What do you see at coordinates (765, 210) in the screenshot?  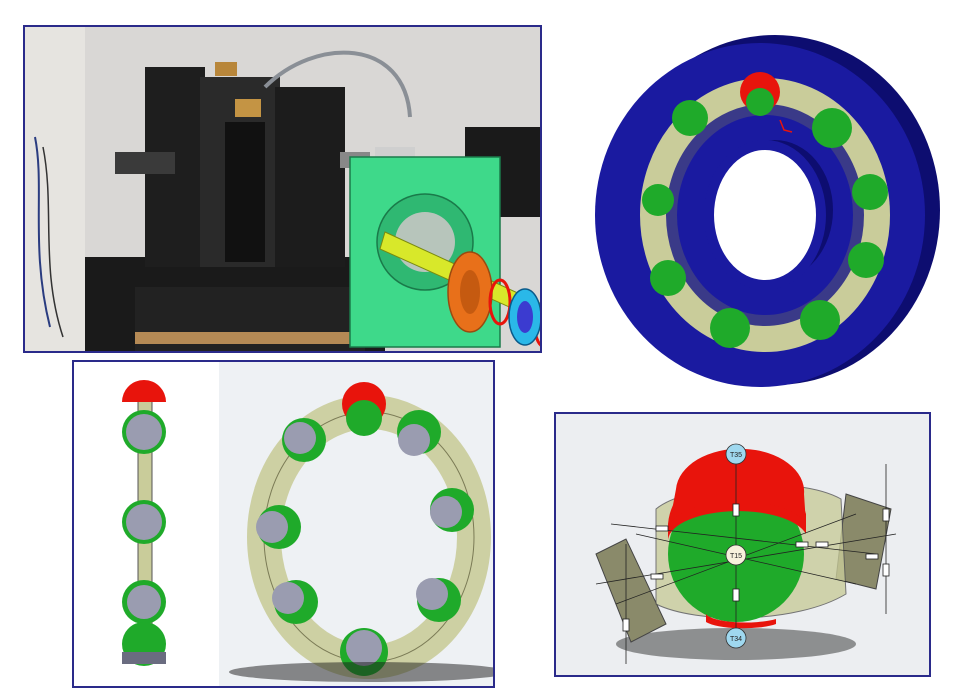 I see `bearing-balls` at bounding box center [765, 210].